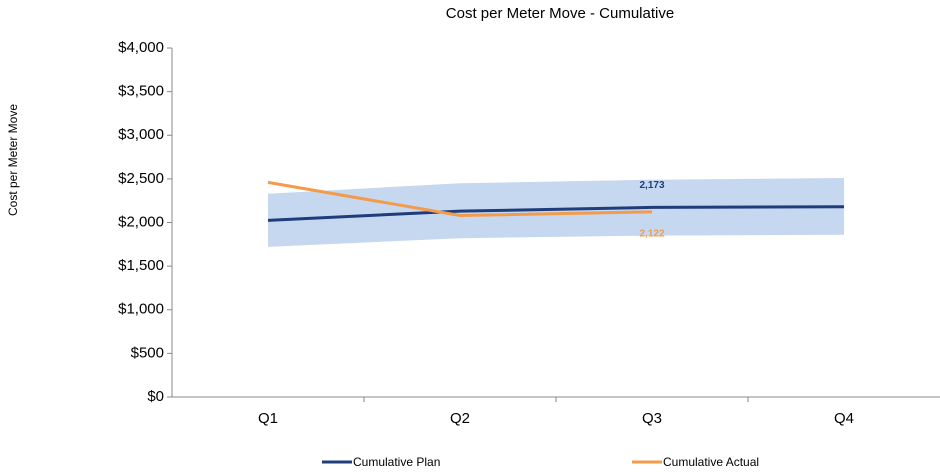 The image size is (940, 476). What do you see at coordinates (141, 309) in the screenshot?
I see `y-tick-label: $1,000` at bounding box center [141, 309].